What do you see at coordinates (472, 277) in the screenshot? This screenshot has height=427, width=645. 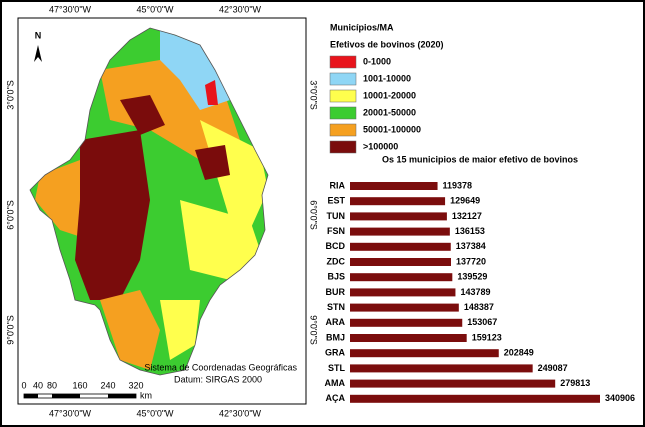 I see `value-label: 139529` at bounding box center [472, 277].